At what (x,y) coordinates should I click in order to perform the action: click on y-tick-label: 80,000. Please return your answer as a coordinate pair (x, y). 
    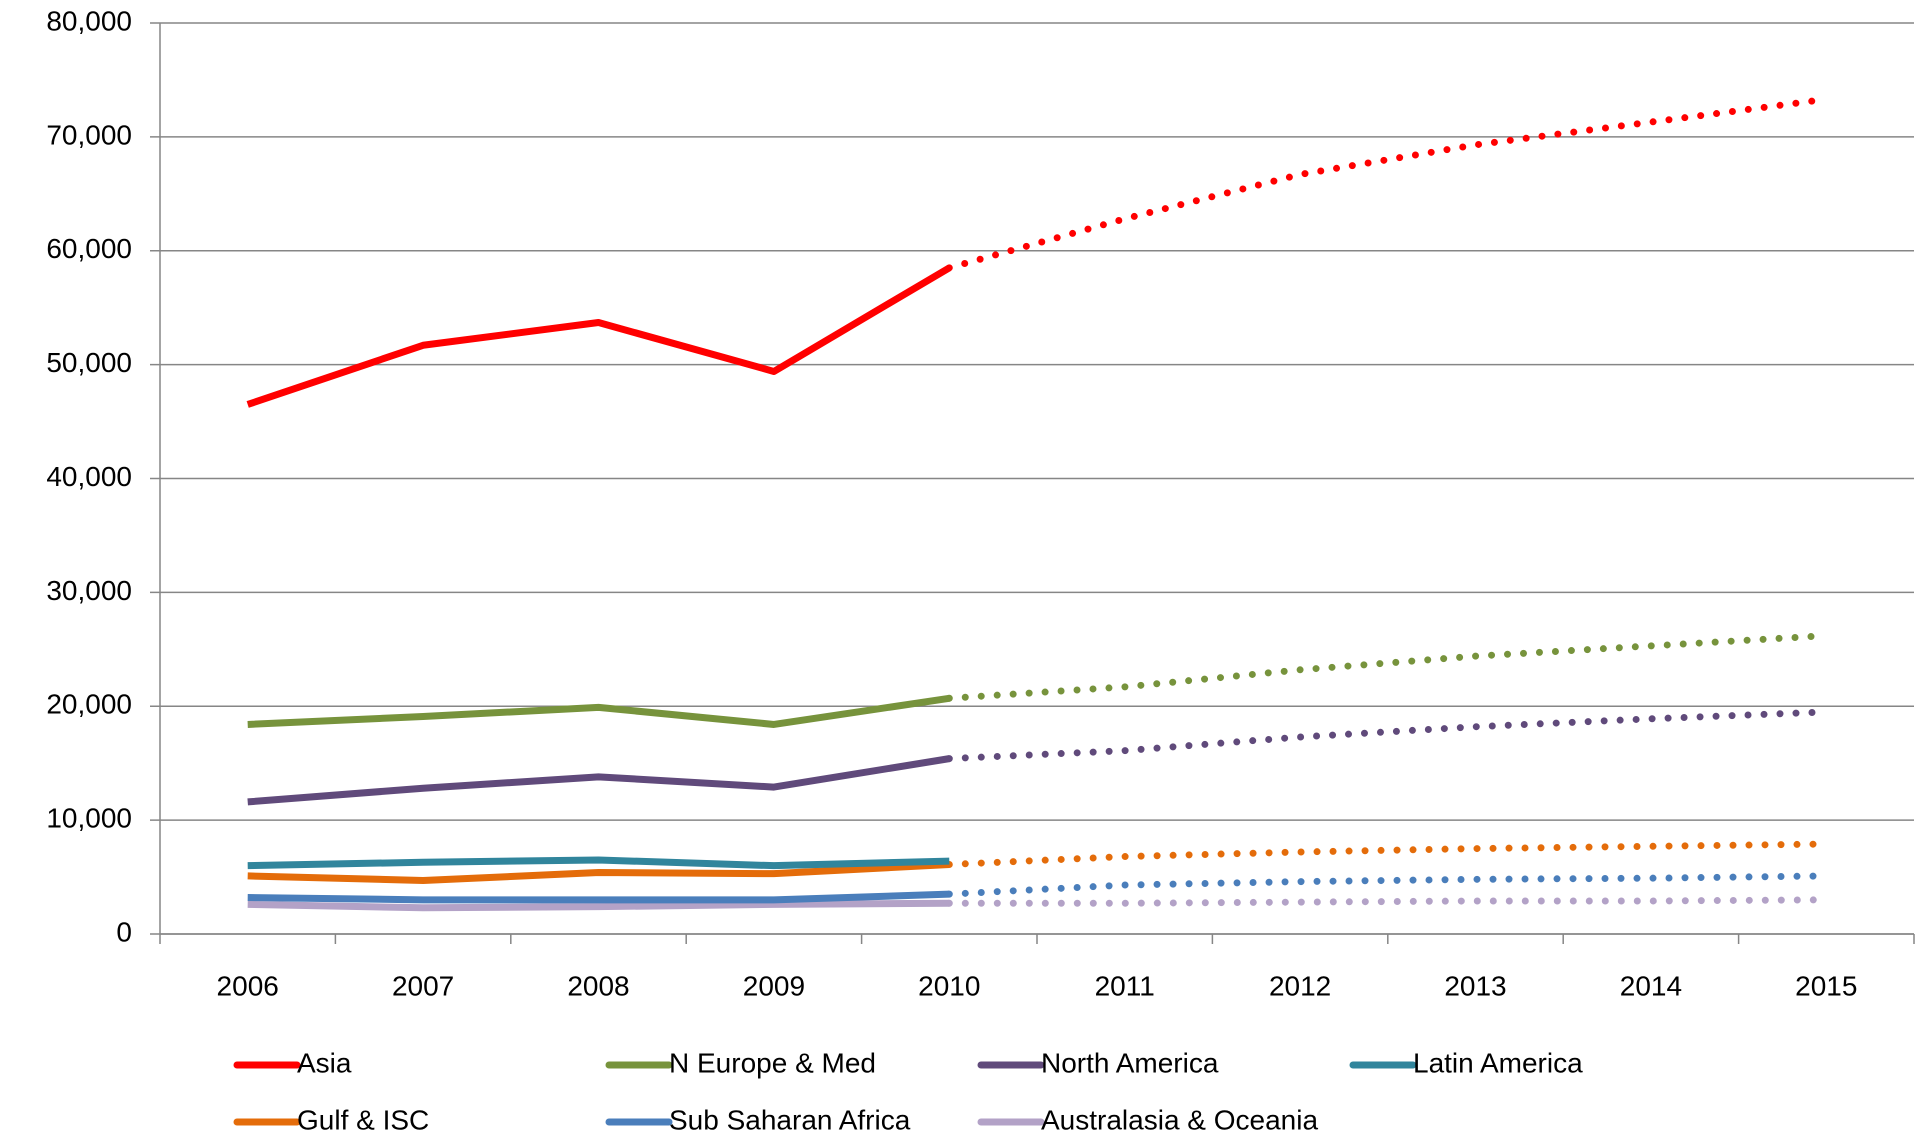
    Looking at the image, I should click on (89, 20).